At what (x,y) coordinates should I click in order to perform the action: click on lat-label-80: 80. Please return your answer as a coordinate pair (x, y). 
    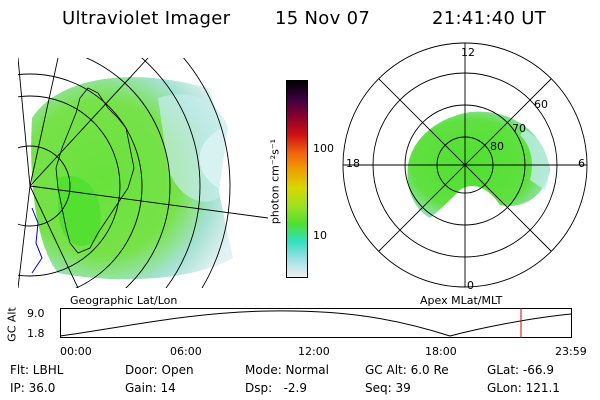
    Looking at the image, I should click on (497, 146).